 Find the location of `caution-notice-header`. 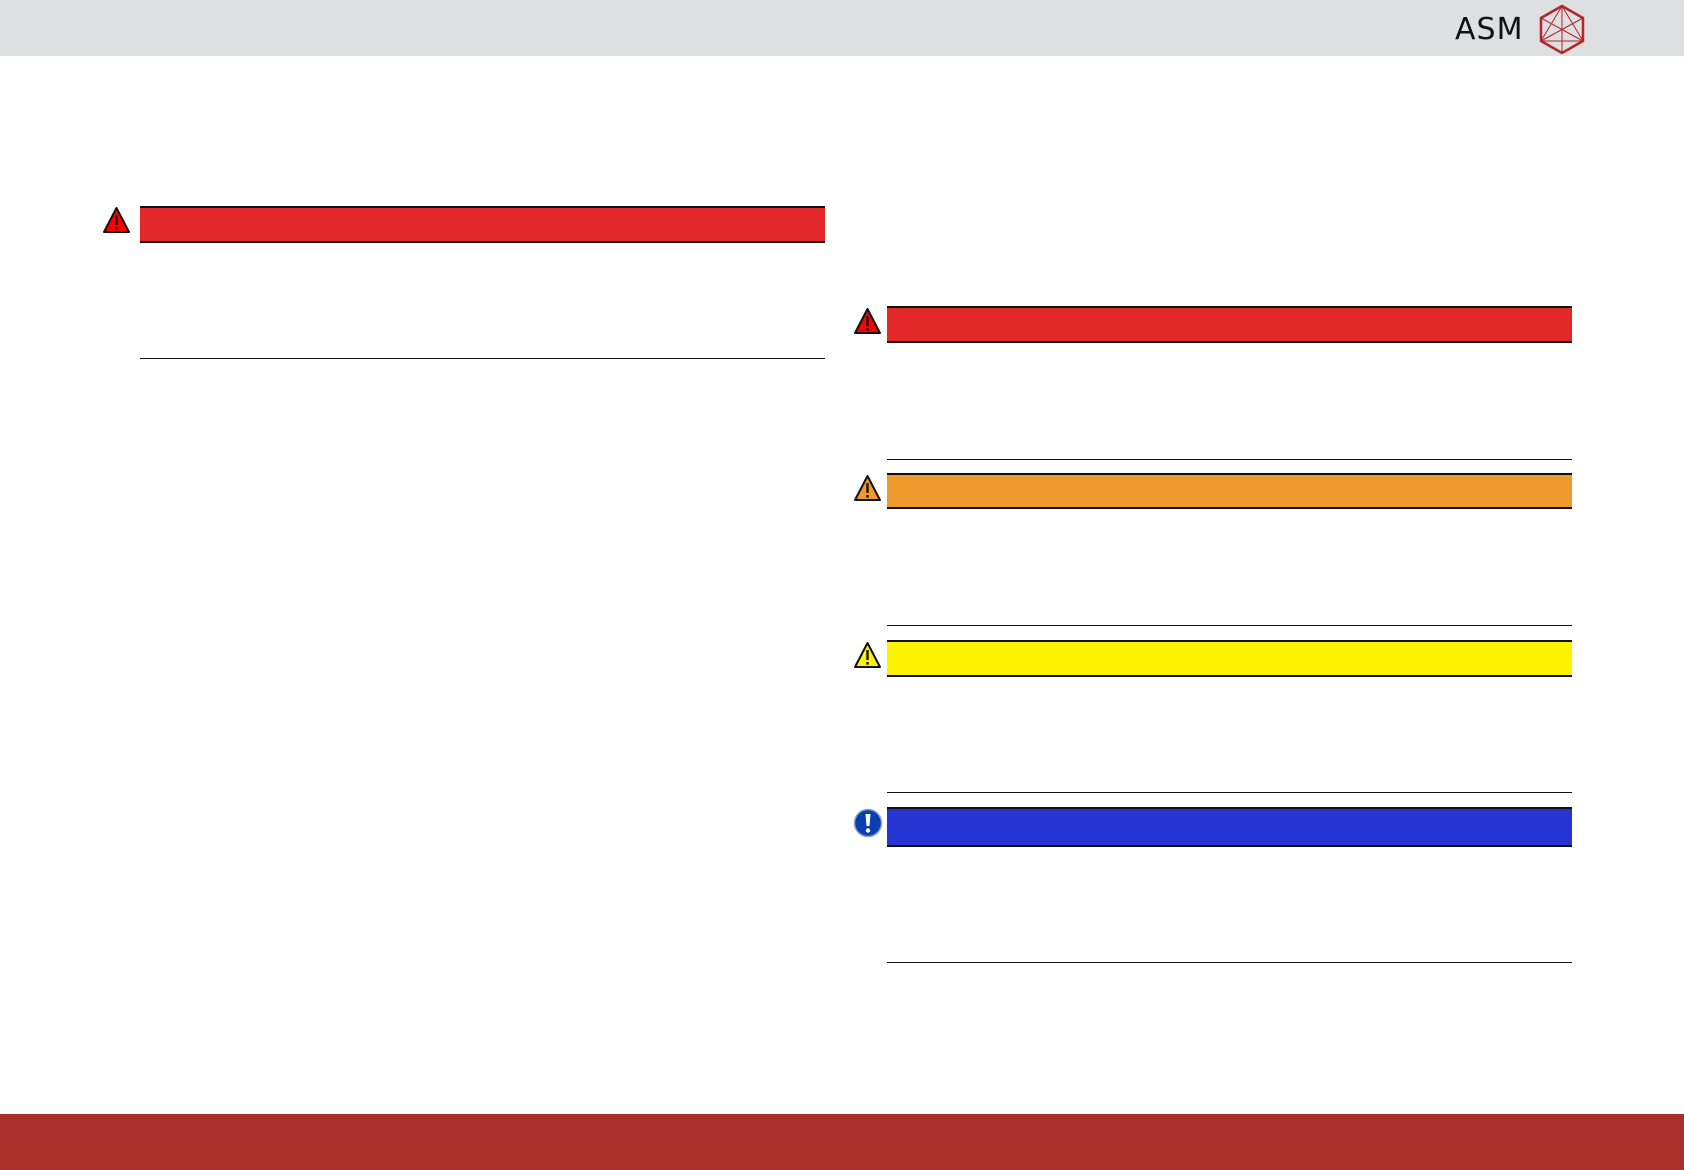

caution-notice-header is located at coordinates (1229, 658).